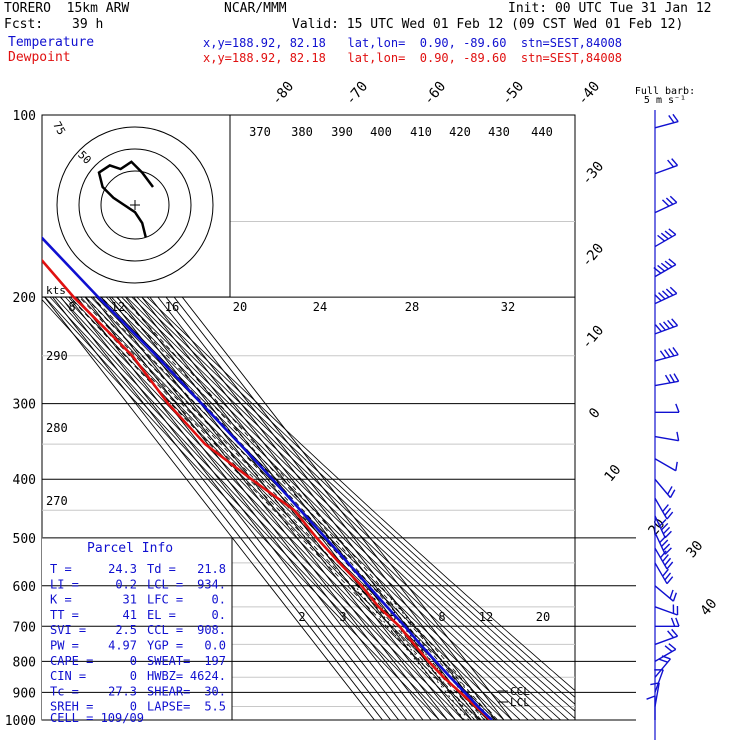 This screenshot has height=740, width=740. I want to click on ratio-label: 16, so click(172, 307).